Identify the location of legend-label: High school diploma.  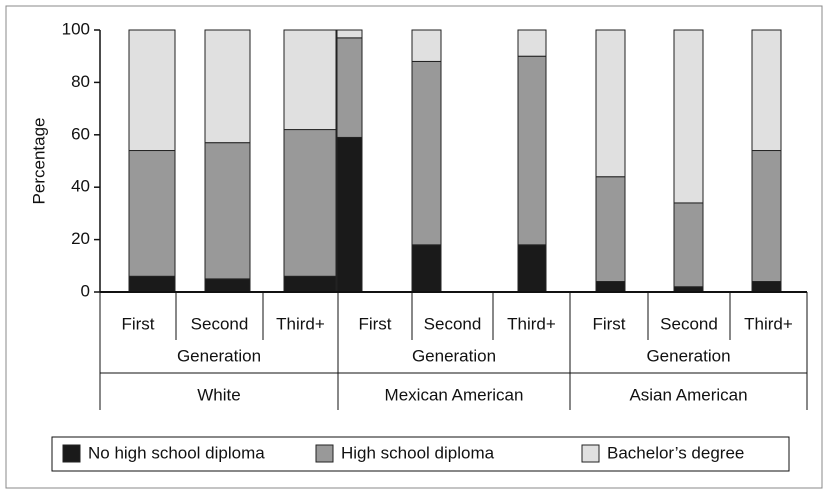
(418, 452).